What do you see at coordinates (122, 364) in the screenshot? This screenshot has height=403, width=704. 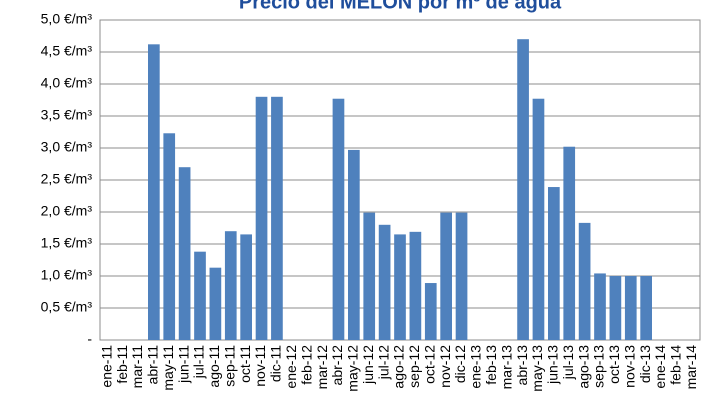 I see `x-tick-label: feb-11` at bounding box center [122, 364].